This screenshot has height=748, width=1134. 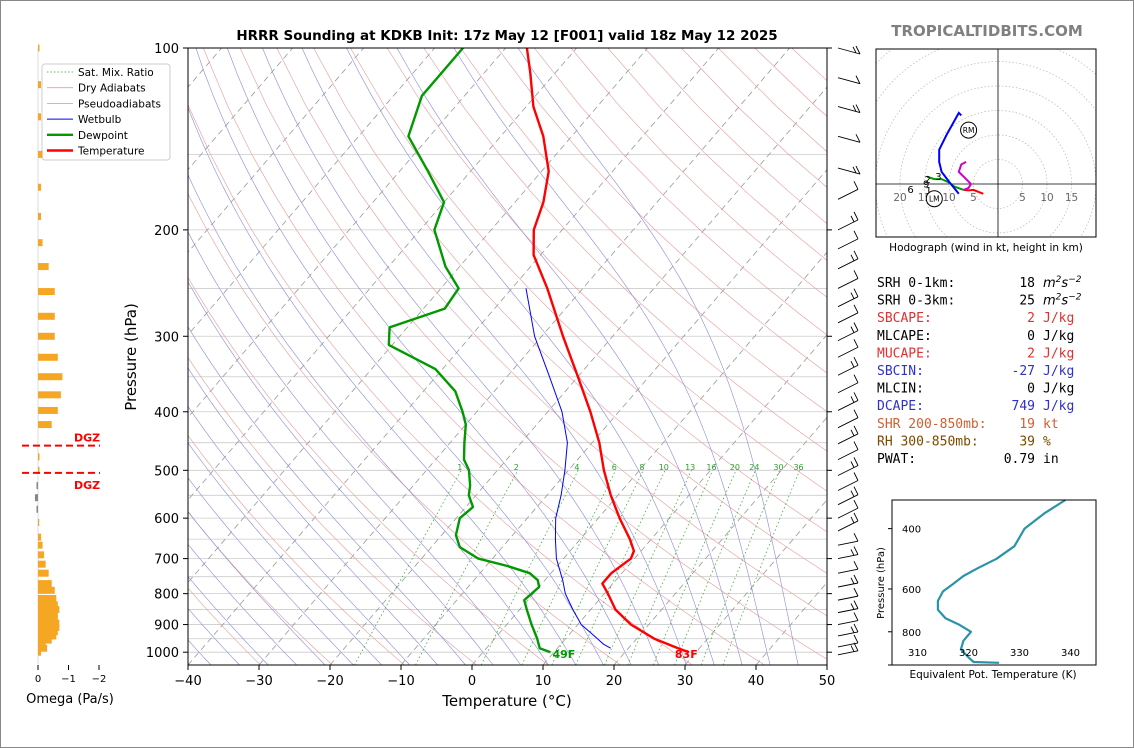 What do you see at coordinates (756, 681) in the screenshot?
I see `x-tick-label: 40` at bounding box center [756, 681].